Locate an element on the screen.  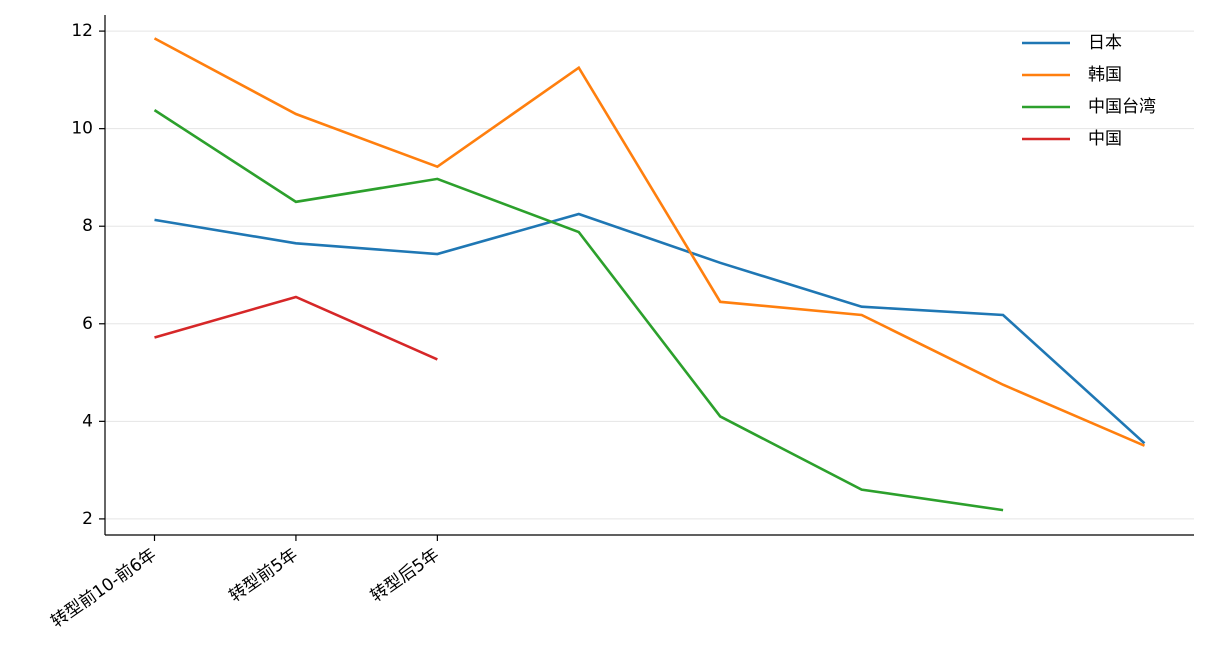
y-tick-label: 2 is located at coordinates (87, 519).